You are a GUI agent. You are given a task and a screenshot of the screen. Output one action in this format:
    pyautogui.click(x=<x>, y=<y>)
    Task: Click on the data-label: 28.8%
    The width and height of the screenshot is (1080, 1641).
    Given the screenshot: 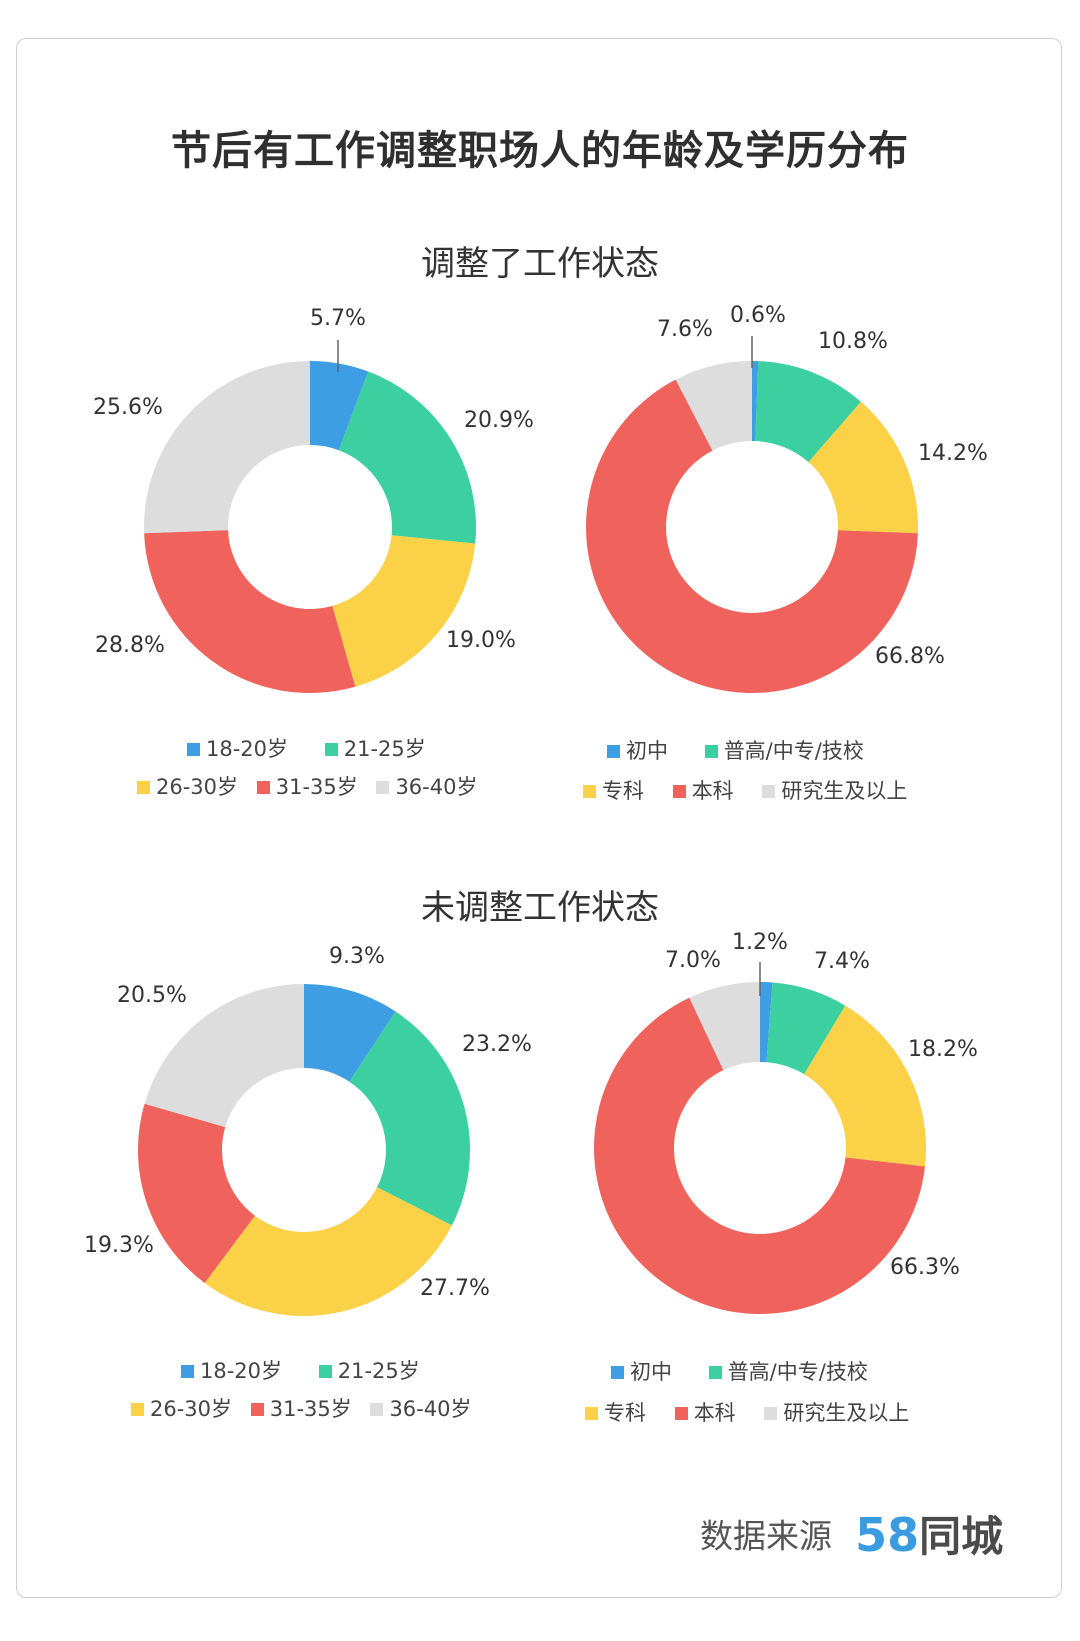 What is the action you would take?
    pyautogui.click(x=130, y=645)
    